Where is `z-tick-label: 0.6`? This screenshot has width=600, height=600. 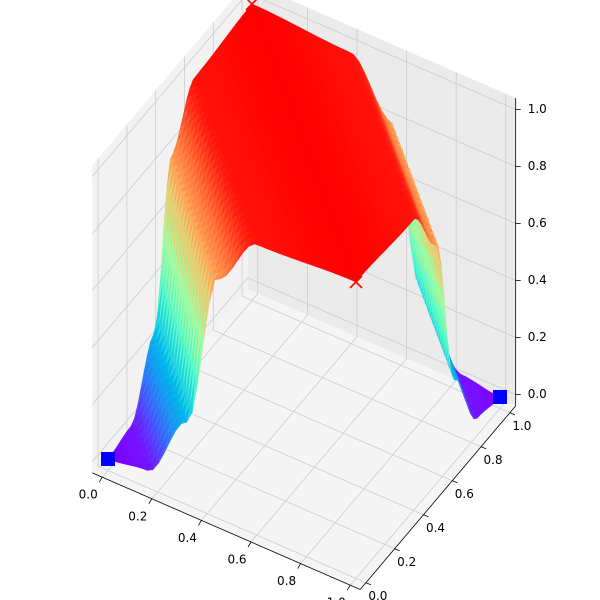 z-tick-label: 0.6 is located at coordinates (537, 223).